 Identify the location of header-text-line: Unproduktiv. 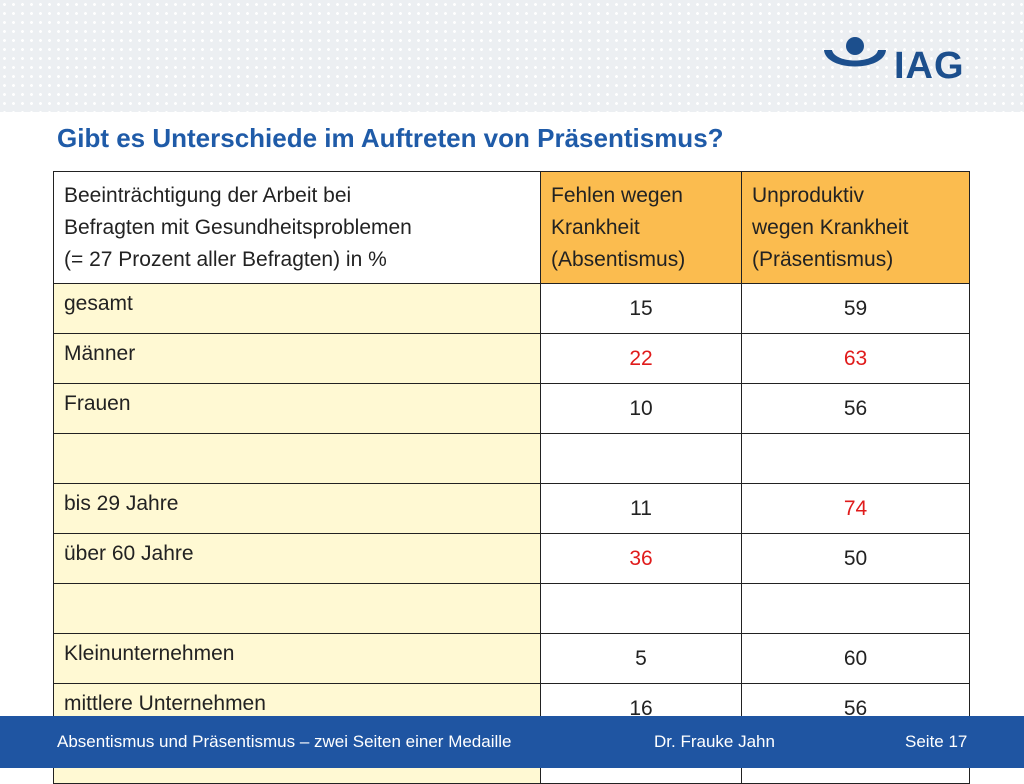
(808, 195).